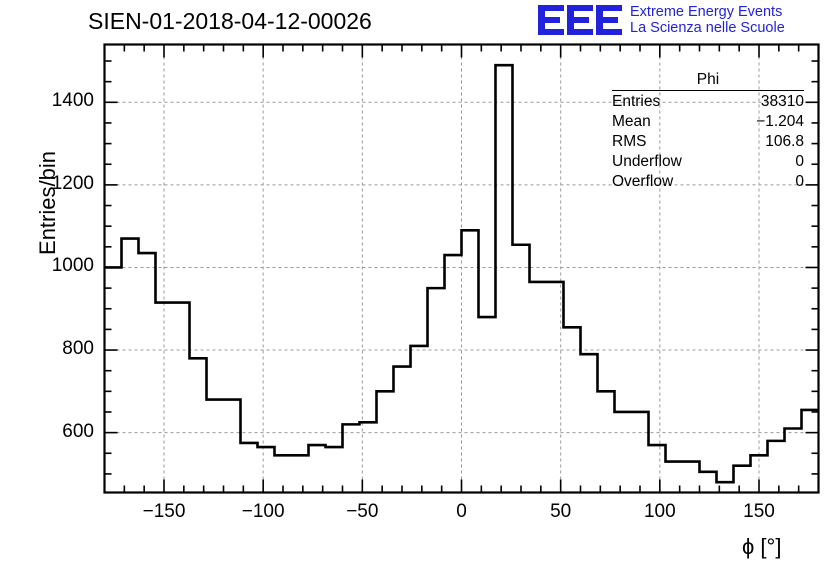 Image resolution: width=836 pixels, height=572 pixels. Describe the element at coordinates (561, 511) in the screenshot. I see `x-tick-label: 50` at that location.